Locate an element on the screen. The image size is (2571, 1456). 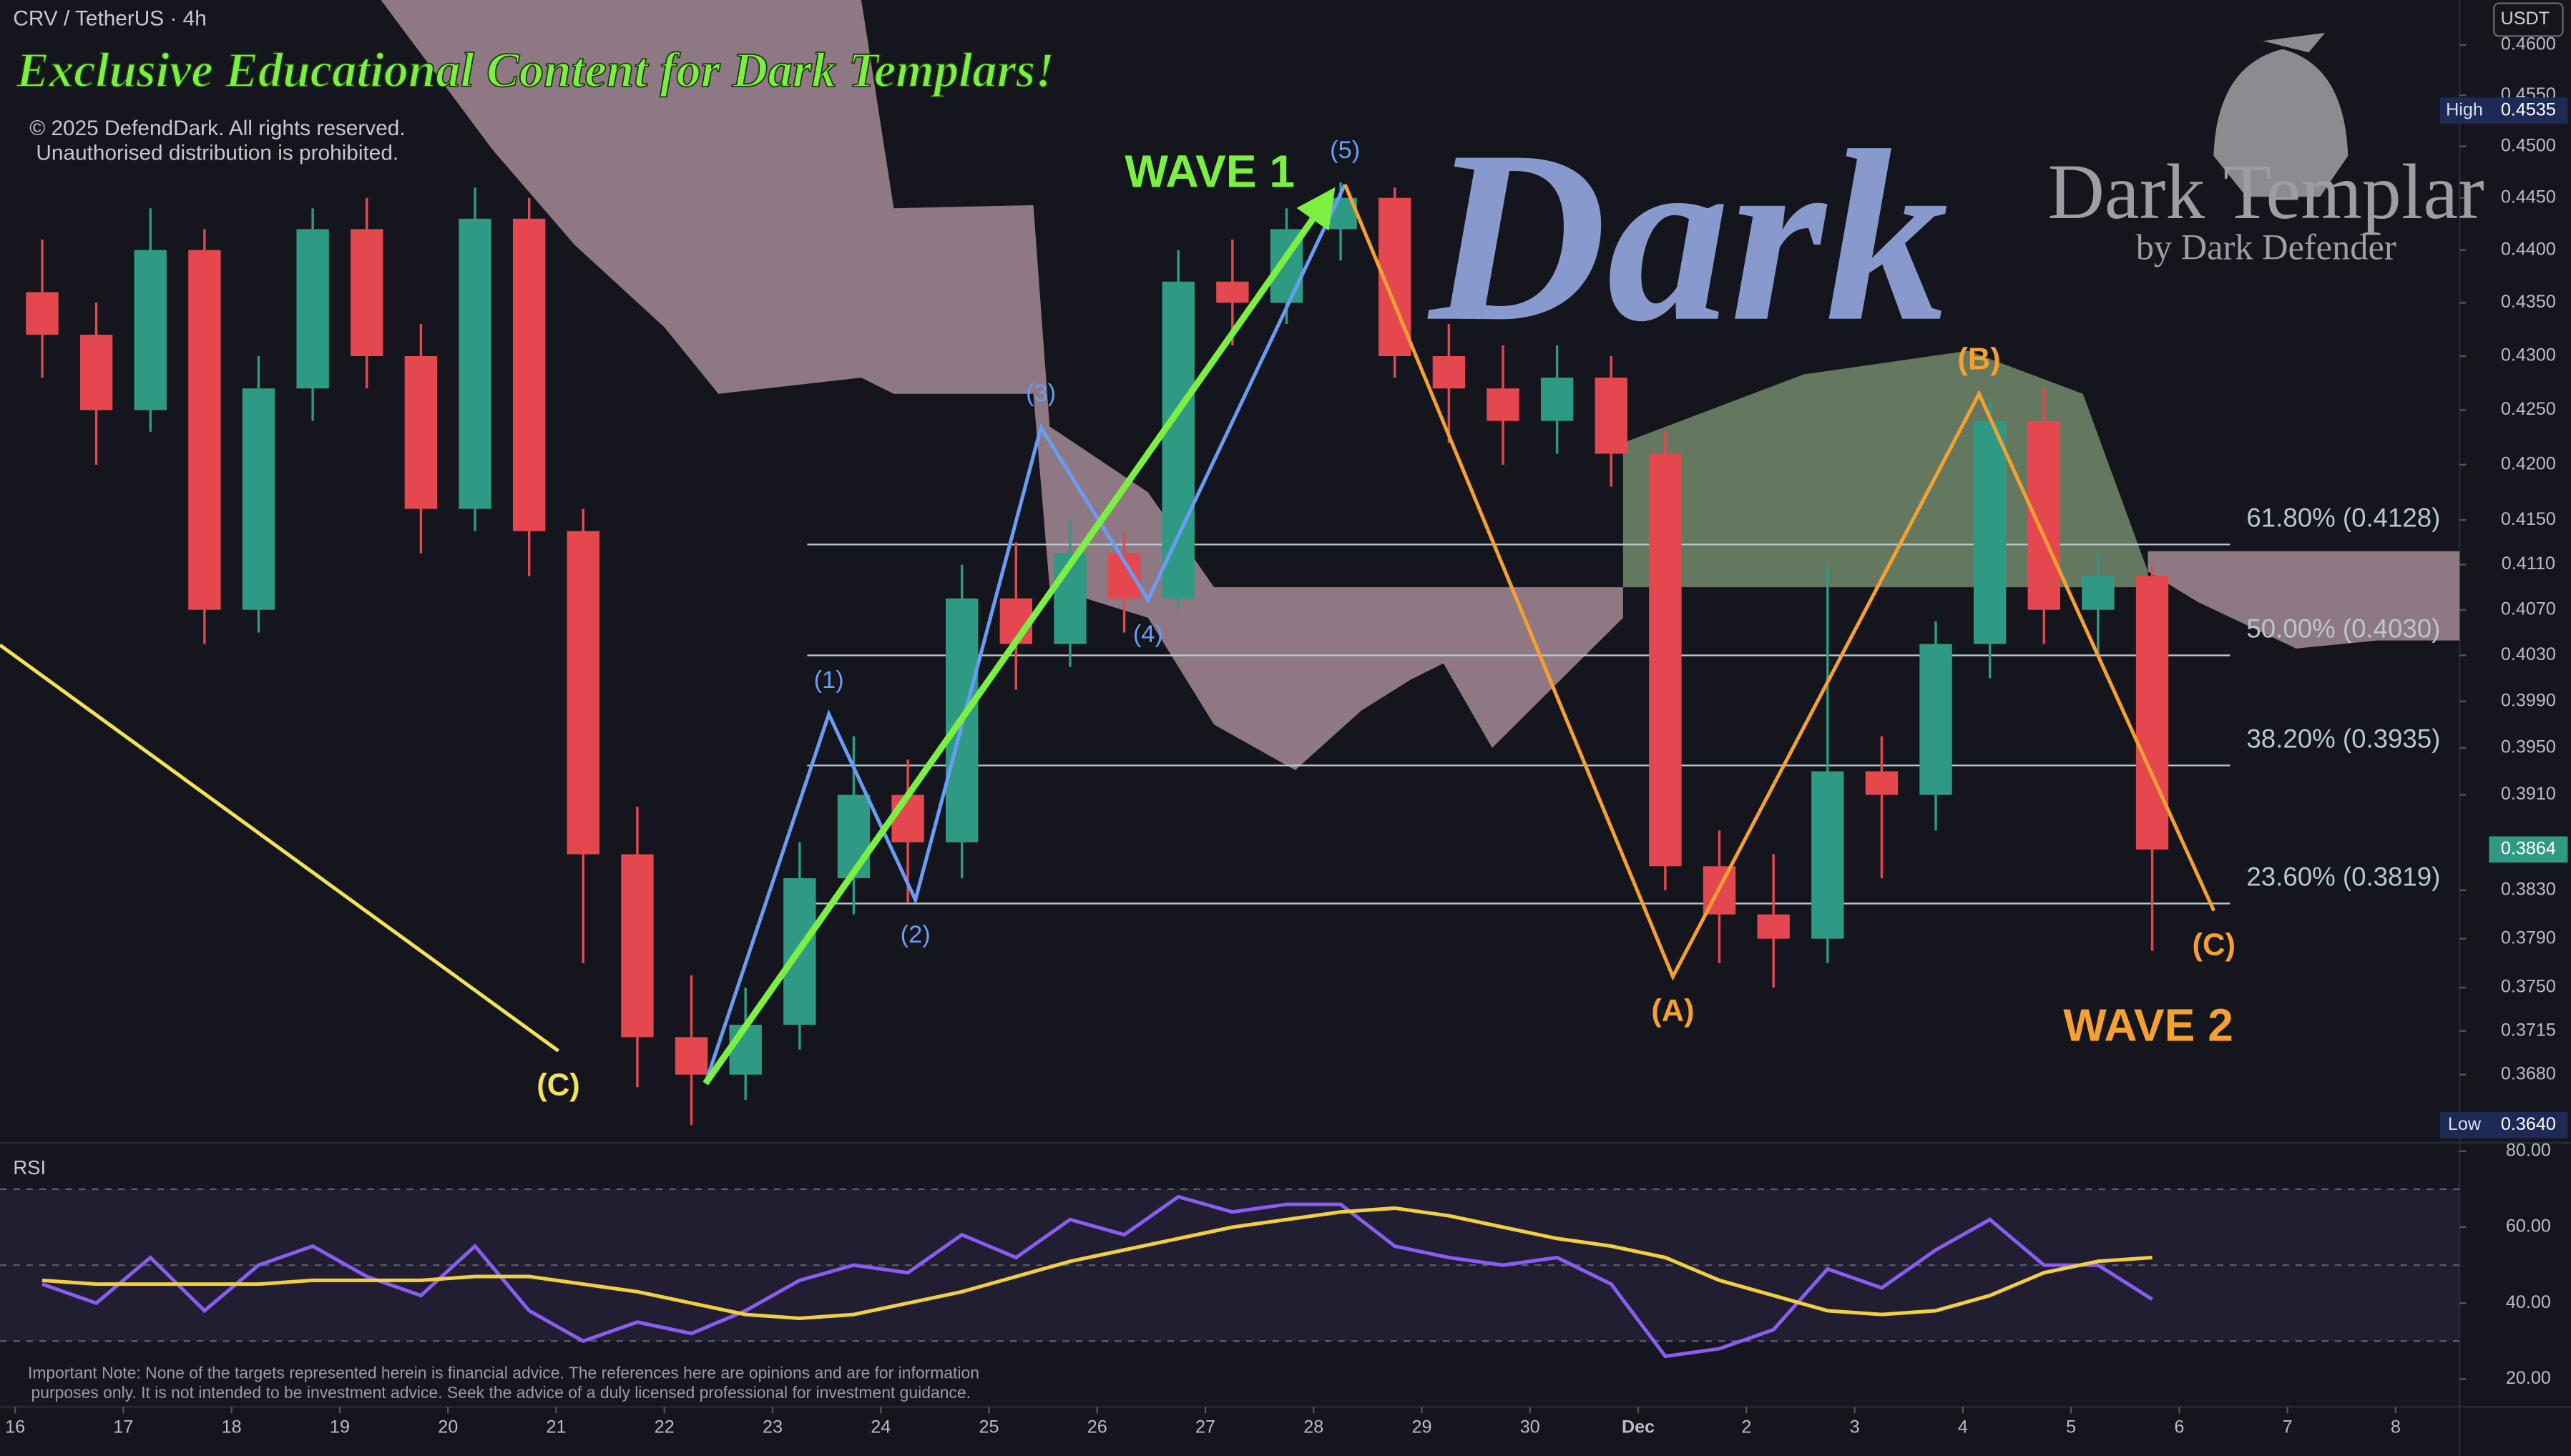
x-tick-label: 17 is located at coordinates (123, 1427).